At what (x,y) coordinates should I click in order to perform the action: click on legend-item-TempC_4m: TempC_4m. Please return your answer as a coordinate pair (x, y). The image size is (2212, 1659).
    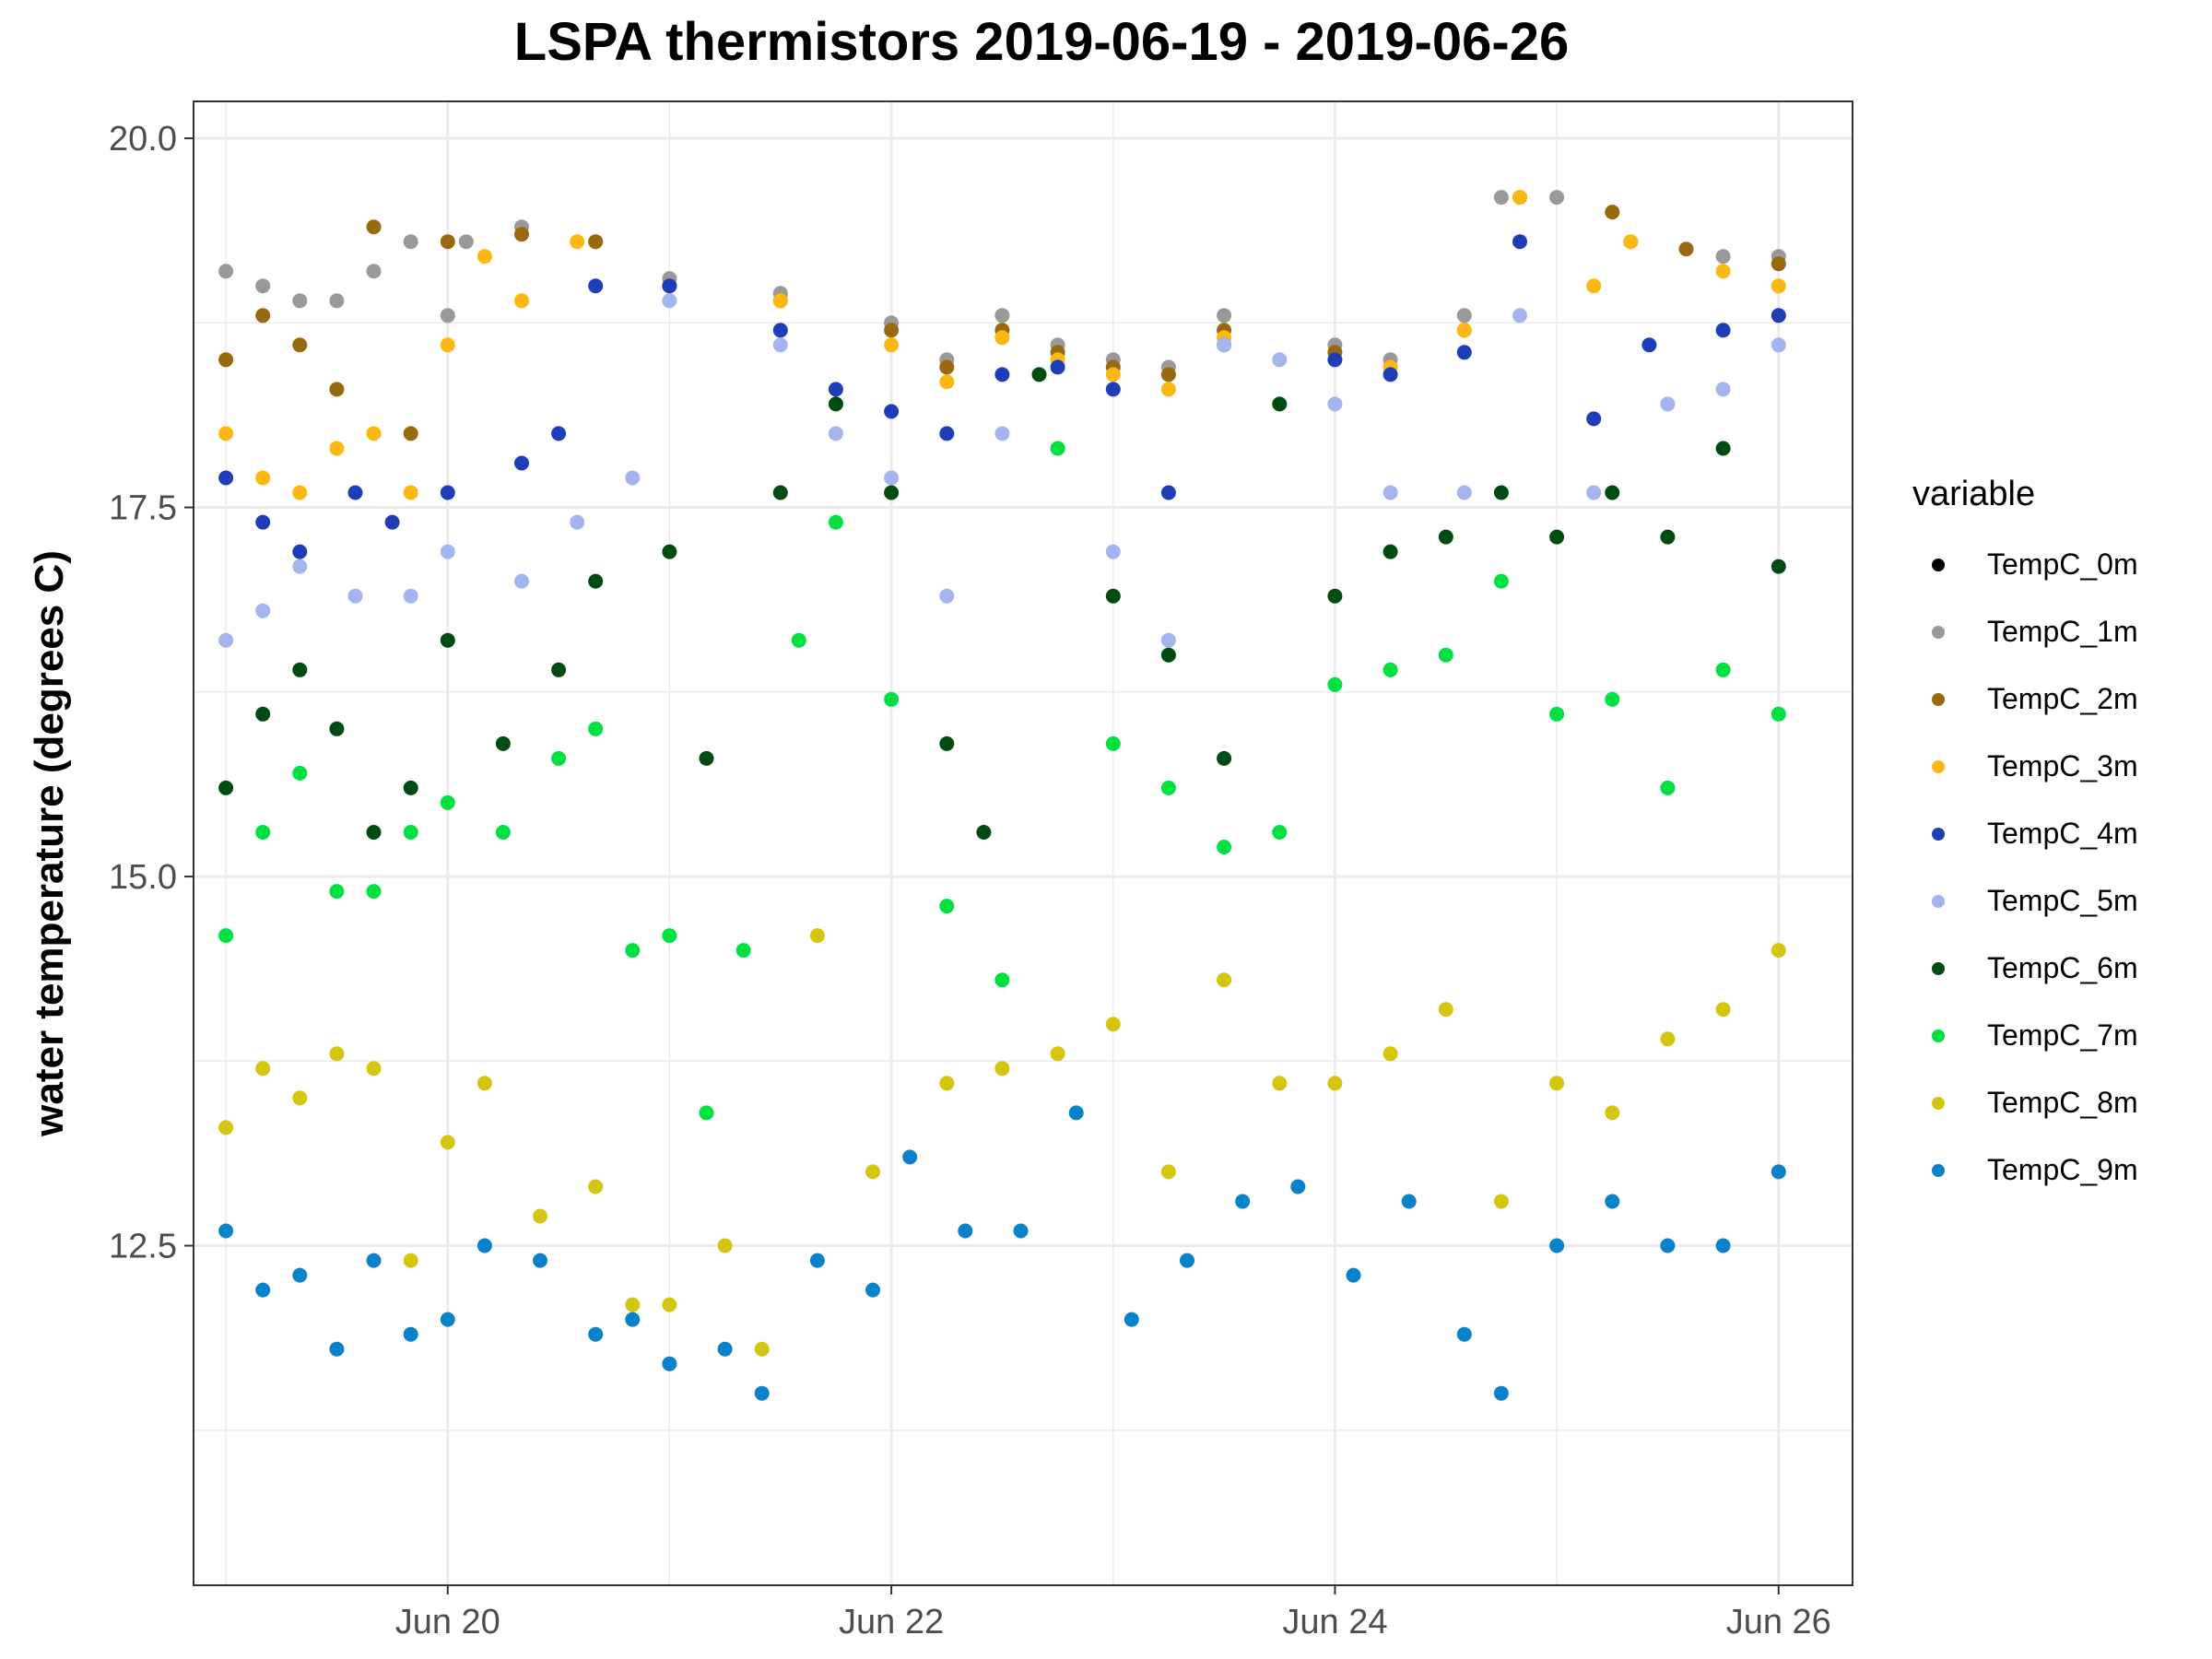
    Looking at the image, I should click on (2062, 833).